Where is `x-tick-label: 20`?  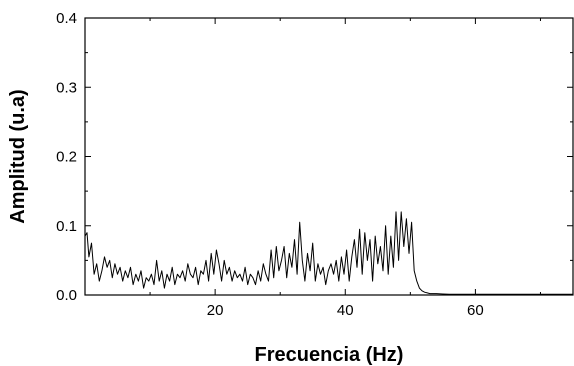 x-tick-label: 20 is located at coordinates (215, 310).